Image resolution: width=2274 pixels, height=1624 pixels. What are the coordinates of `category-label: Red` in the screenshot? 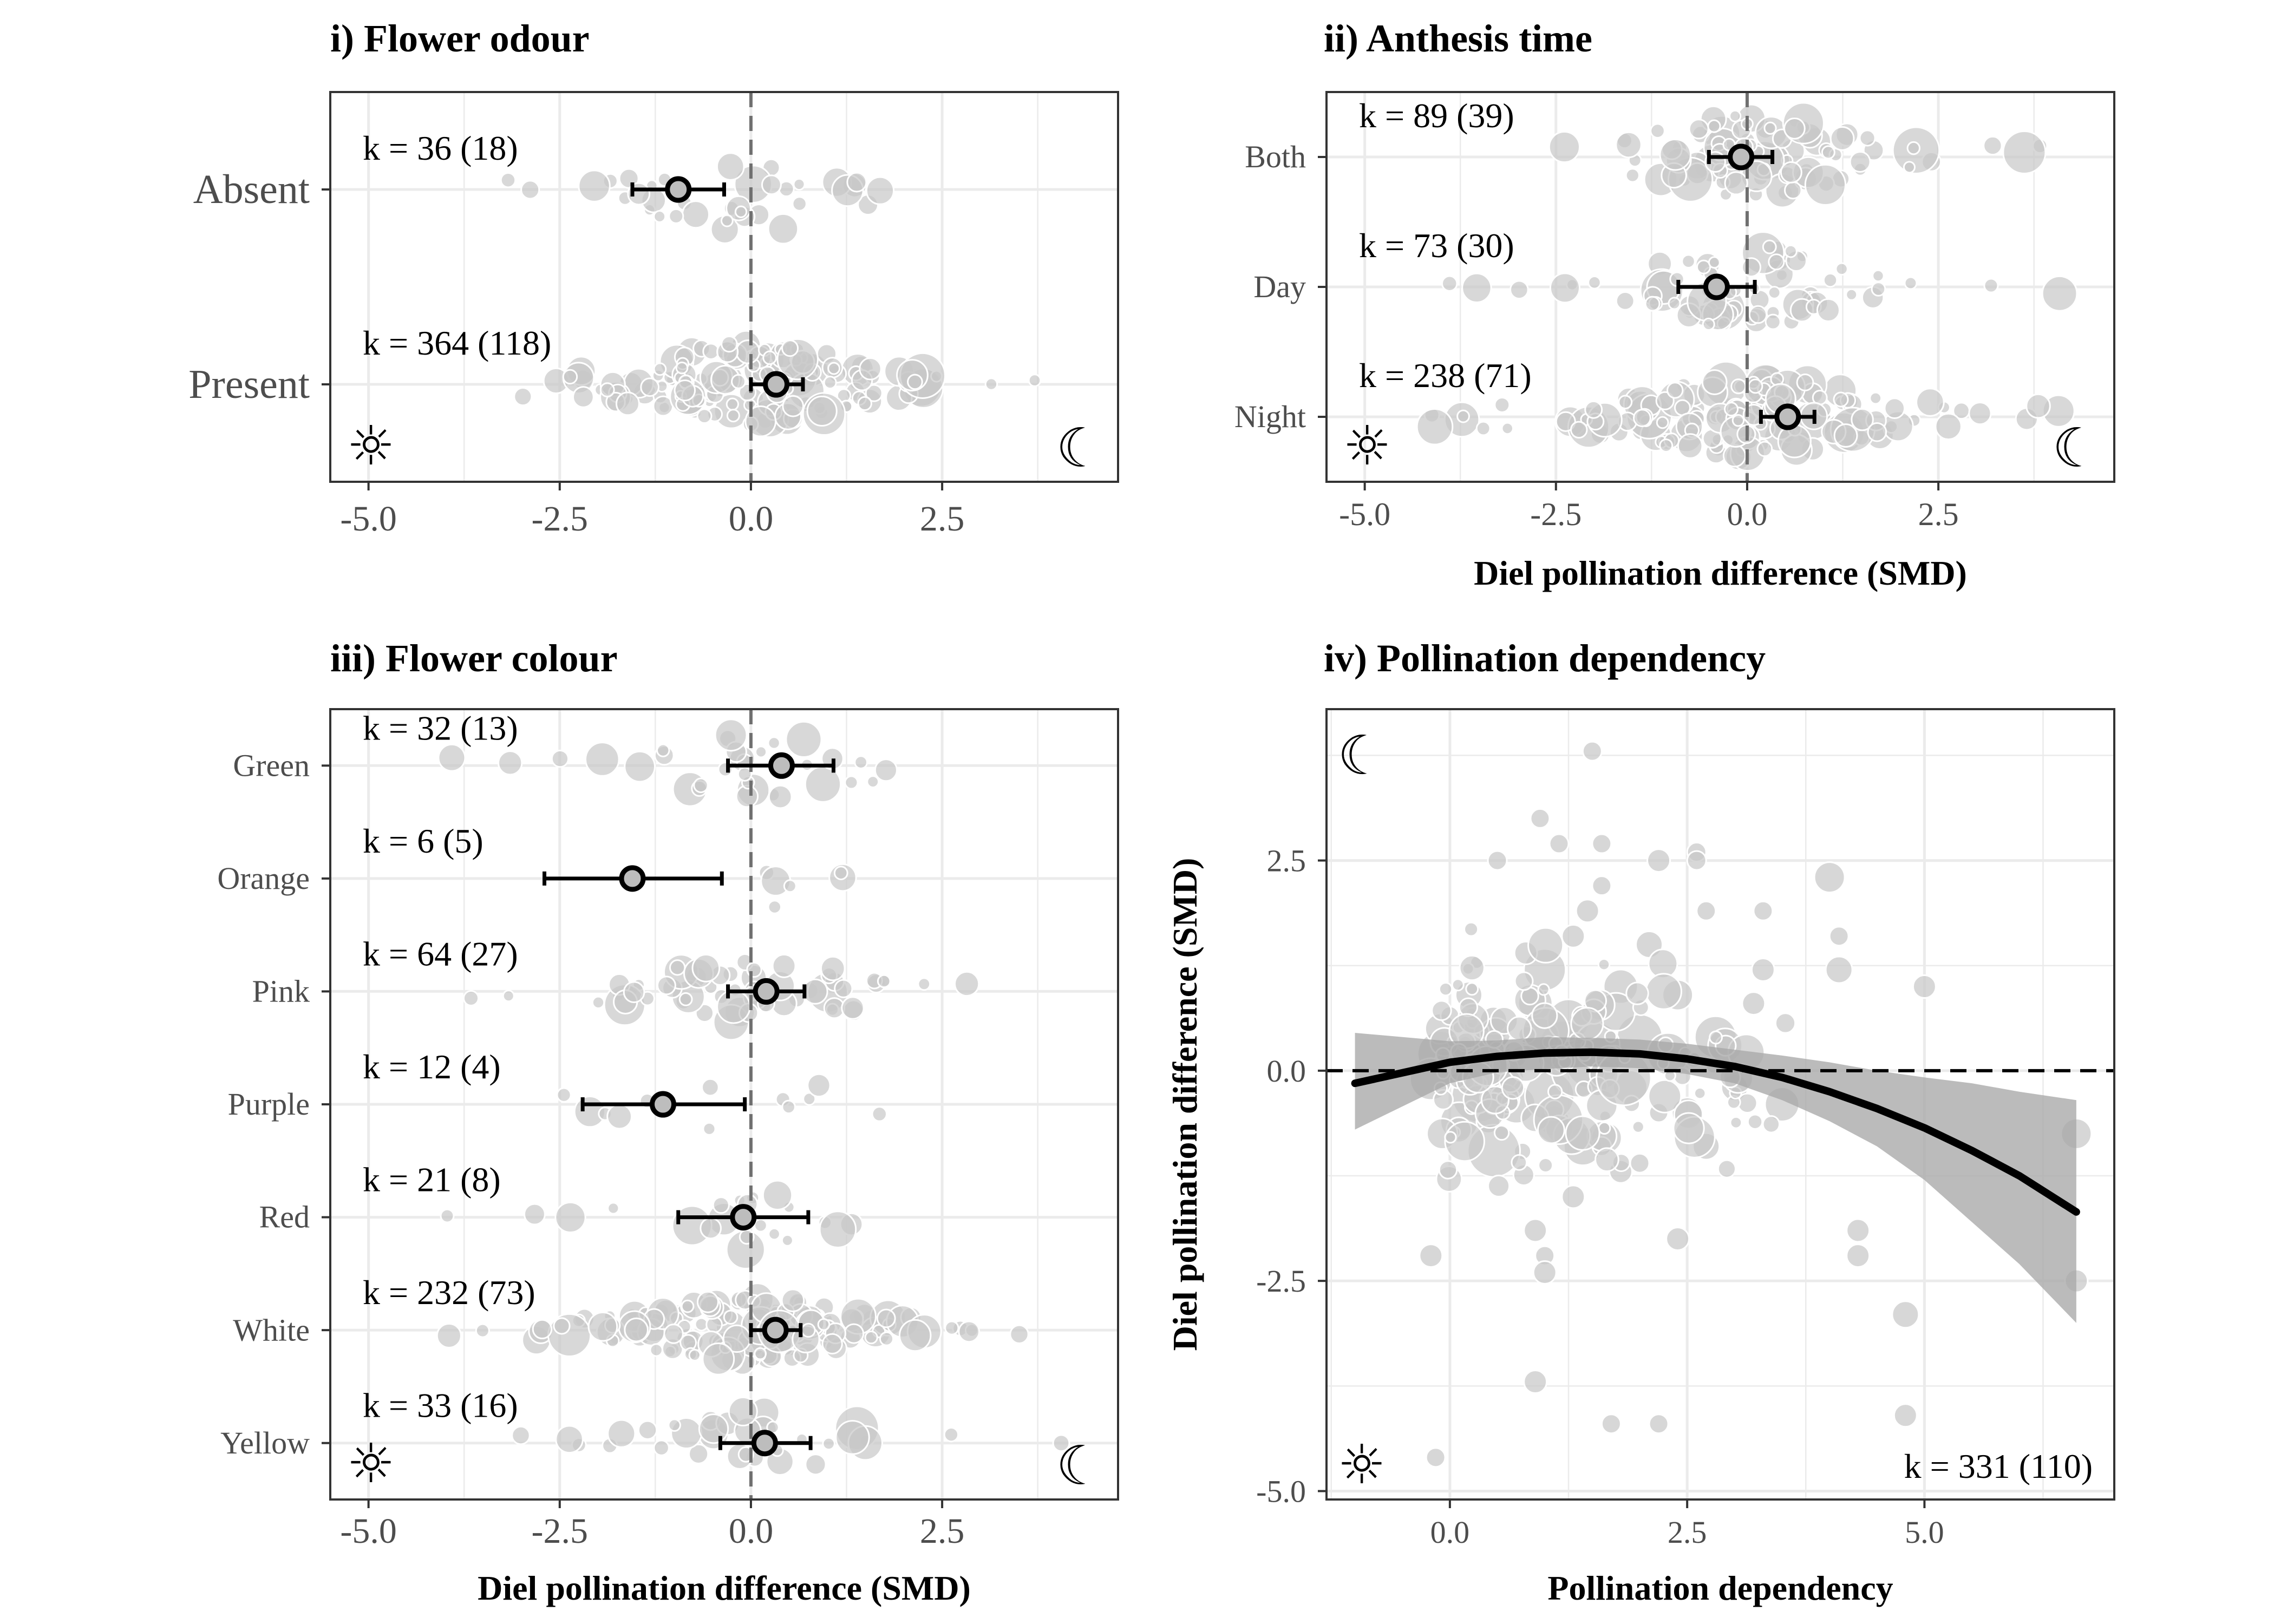 It's located at (284, 1217).